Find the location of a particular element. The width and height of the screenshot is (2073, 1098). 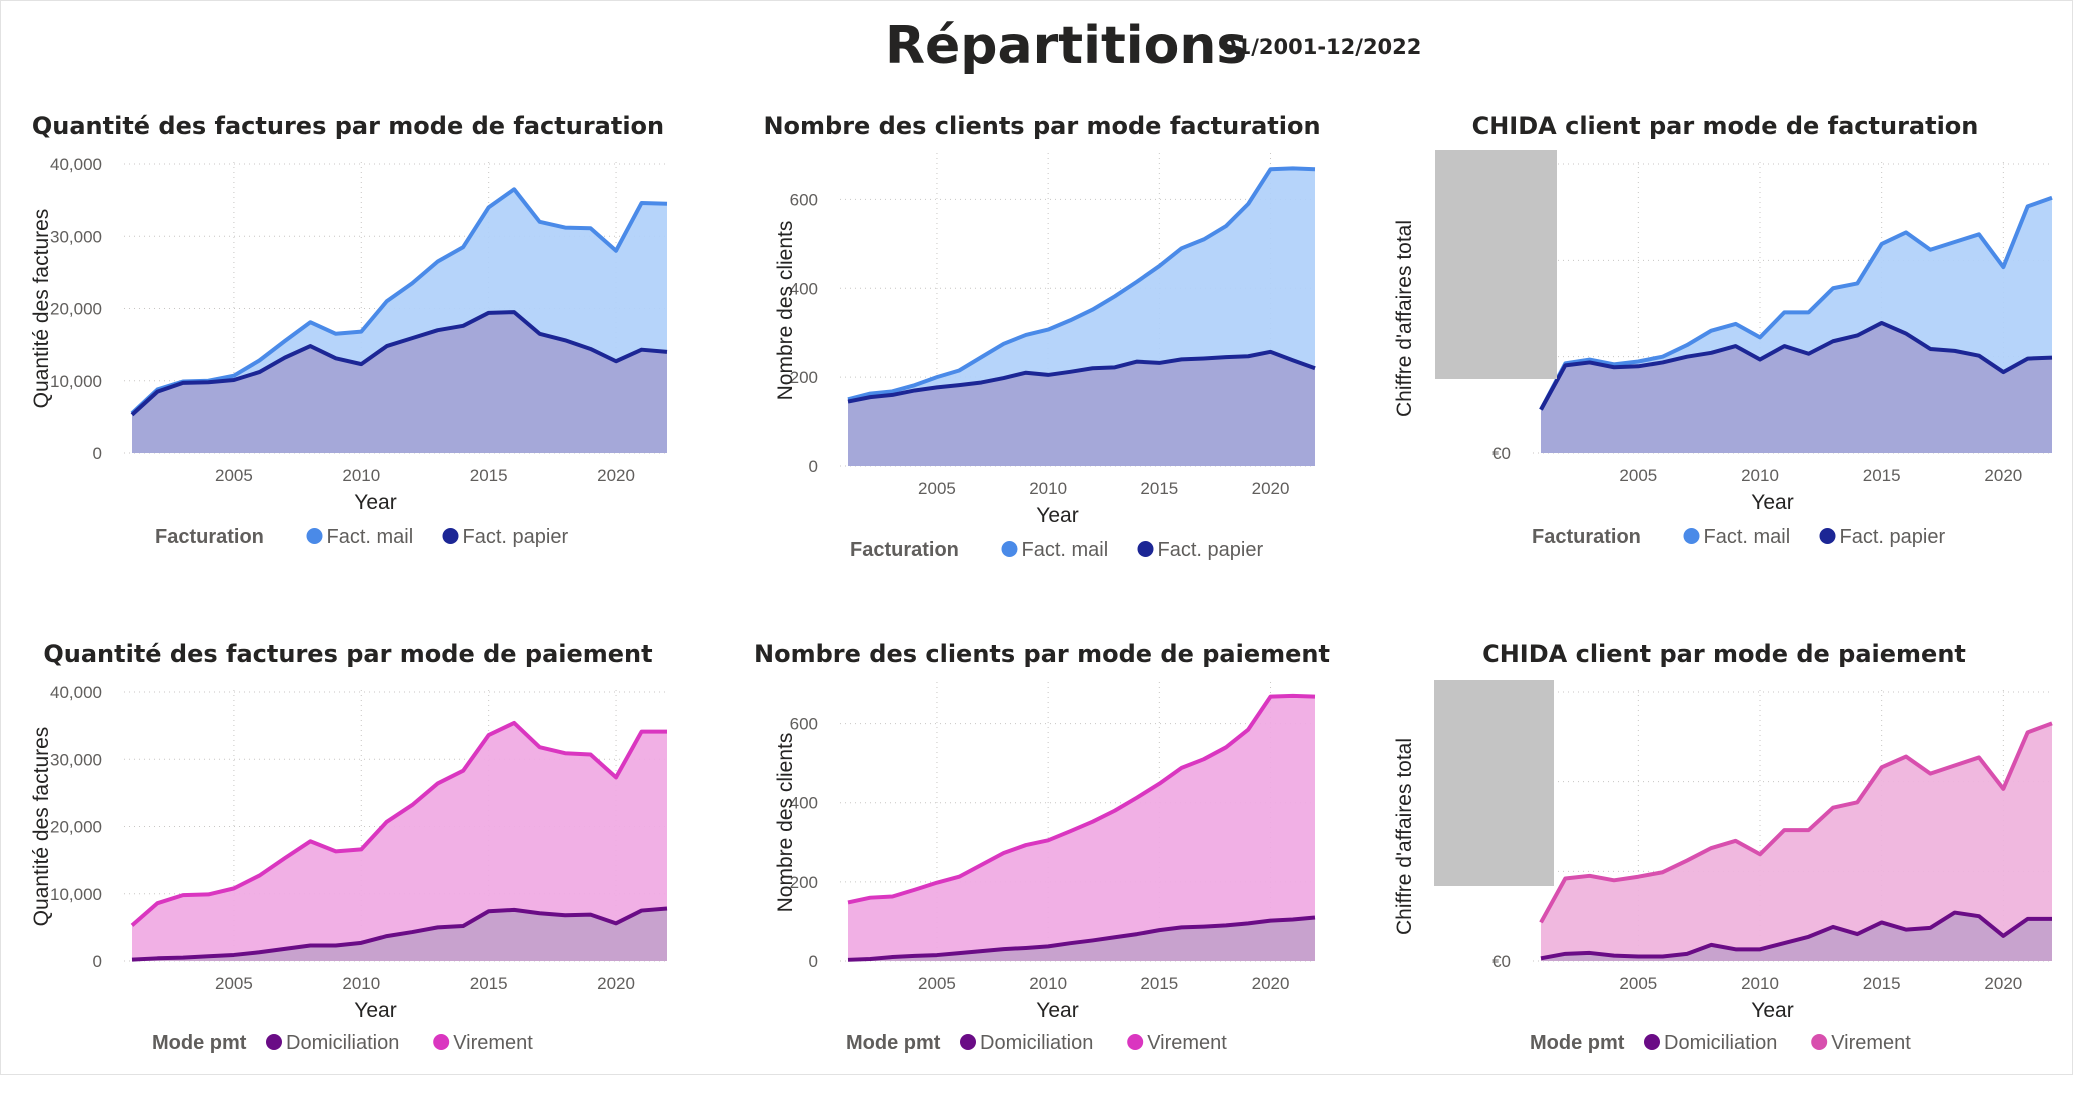

y-tick-label: 400 is located at coordinates (804, 803).